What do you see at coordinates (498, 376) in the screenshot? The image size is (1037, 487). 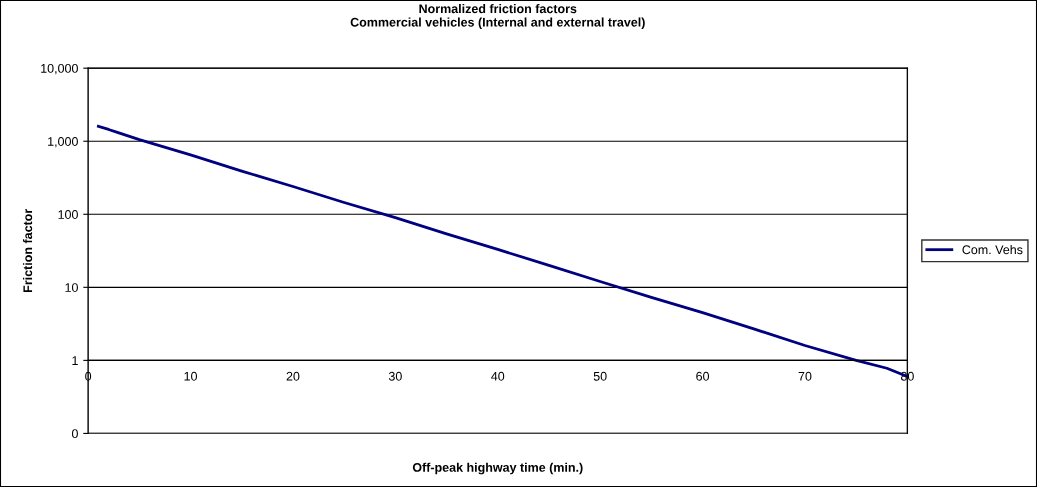 I see `x-tick-label: 40` at bounding box center [498, 376].